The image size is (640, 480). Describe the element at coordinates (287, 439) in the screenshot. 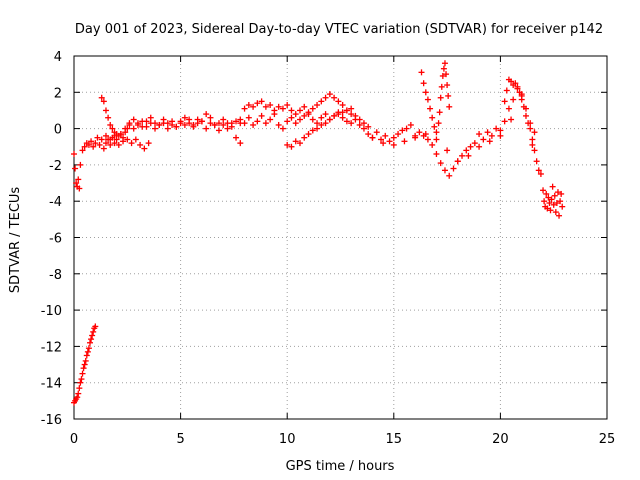

I see `x-tick-label: 10` at that location.